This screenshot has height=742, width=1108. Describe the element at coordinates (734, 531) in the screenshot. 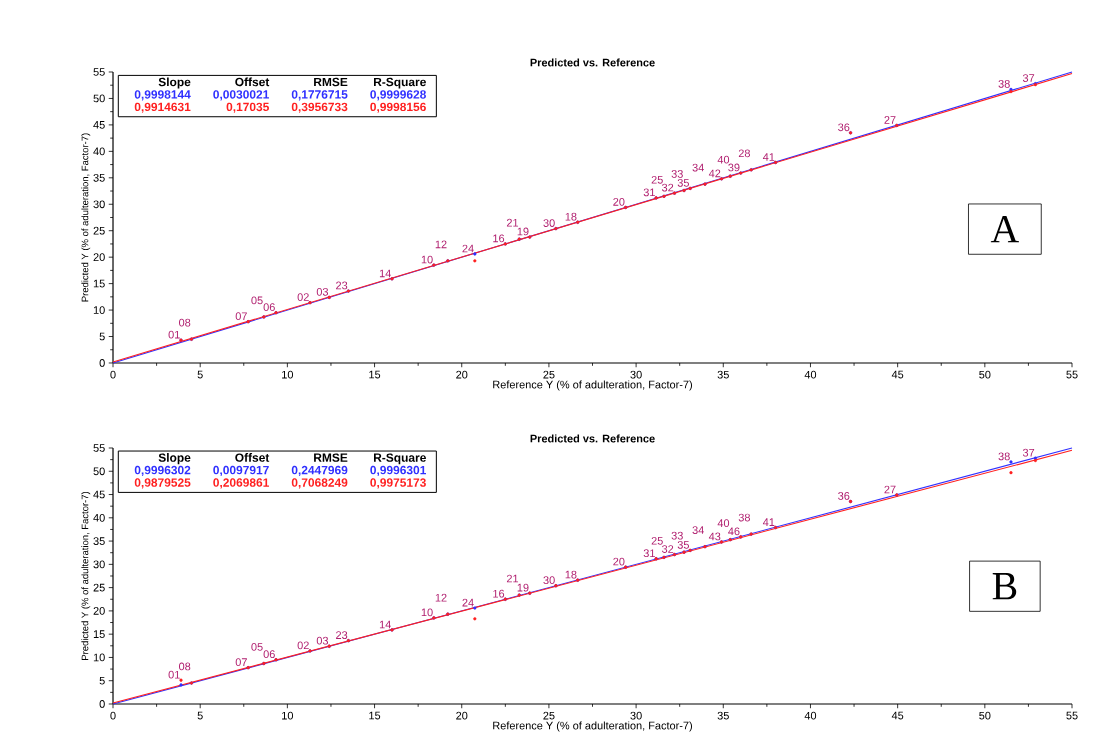

I see `annotation: 46` at that location.